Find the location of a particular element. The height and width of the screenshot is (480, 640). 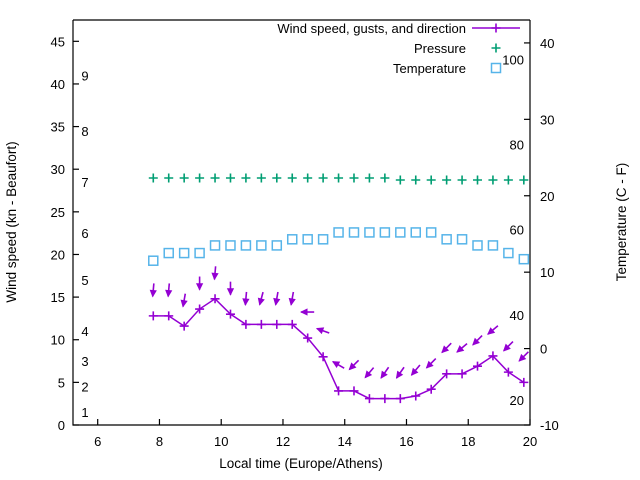

x-tick-label: 8 is located at coordinates (159, 441).